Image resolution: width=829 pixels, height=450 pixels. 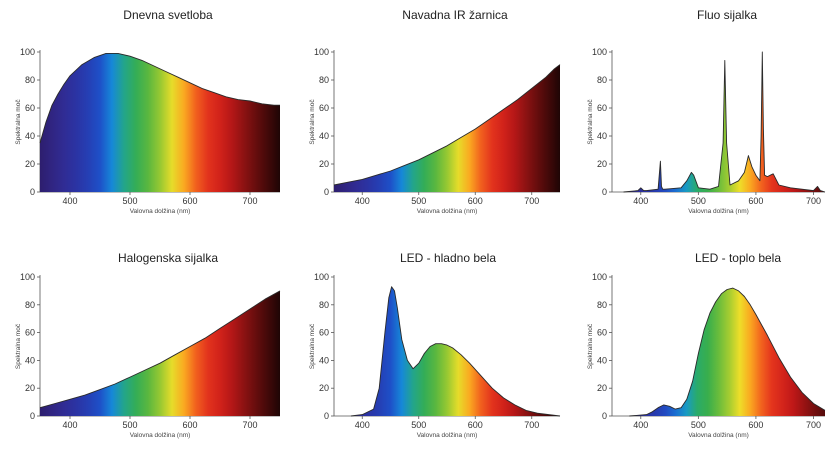 What do you see at coordinates (168, 15) in the screenshot?
I see `chart-title: Dnevna svetloba` at bounding box center [168, 15].